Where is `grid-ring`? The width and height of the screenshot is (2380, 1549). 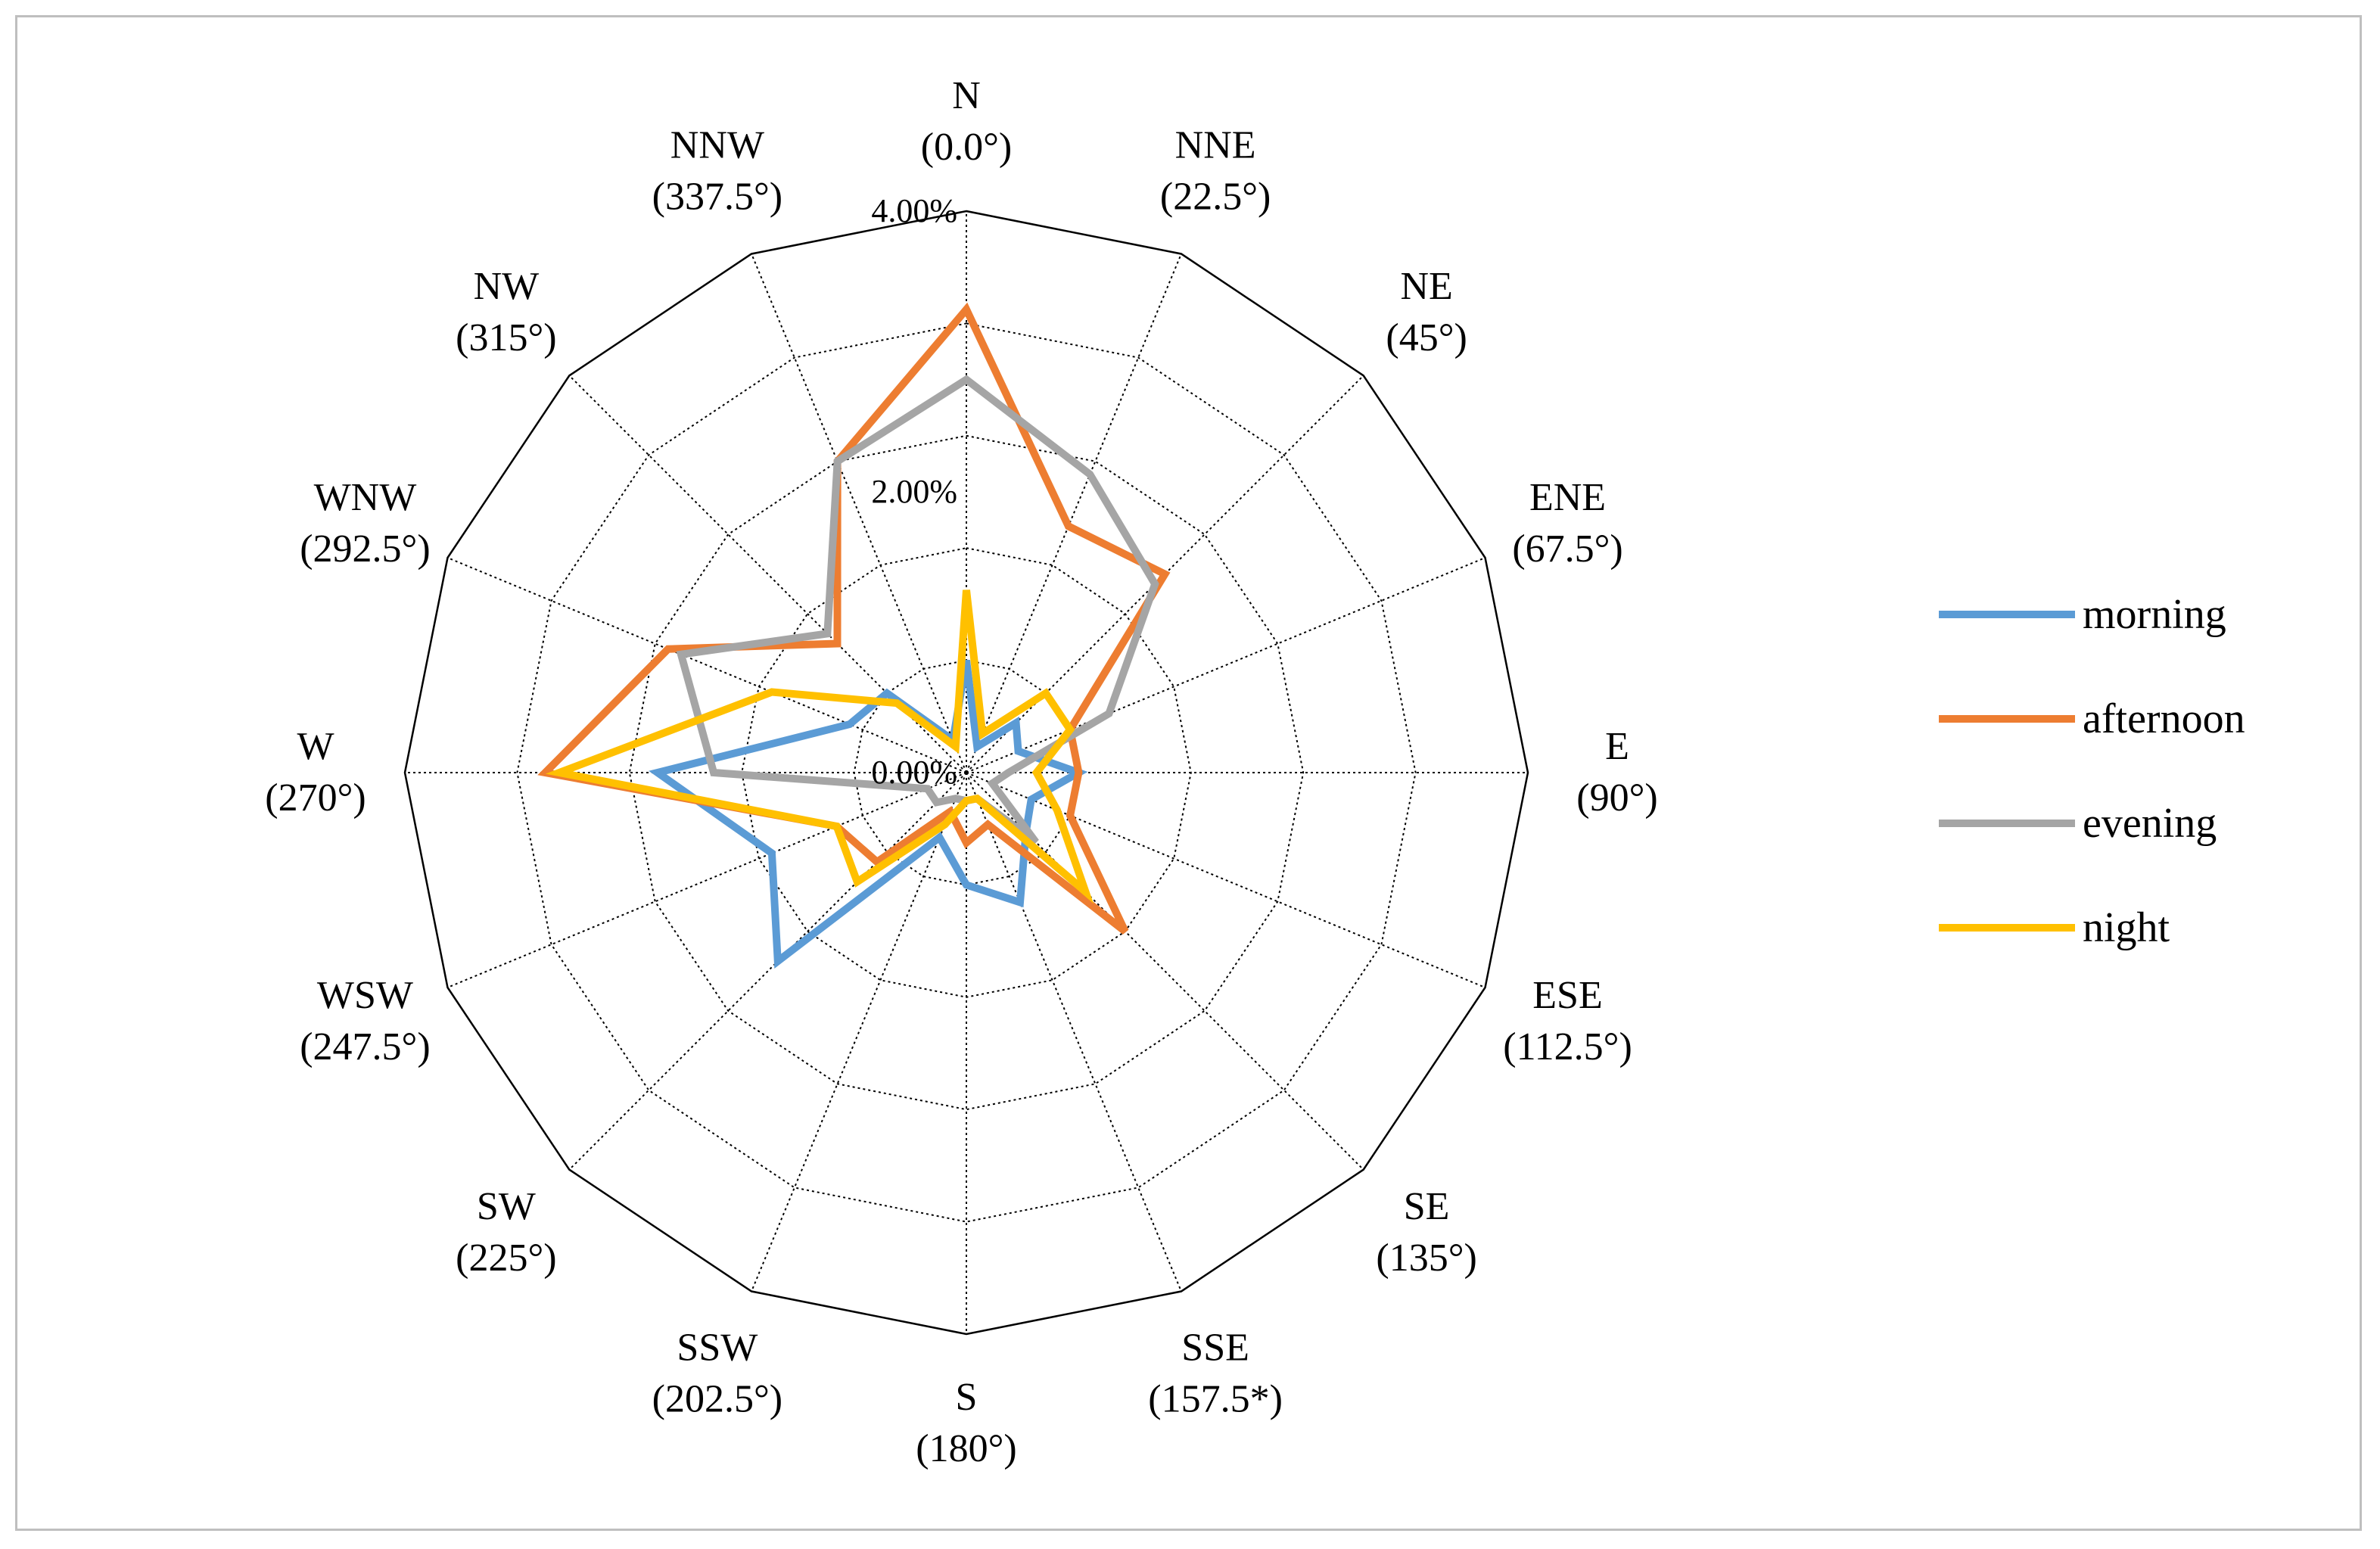
grid-ring is located at coordinates (966, 772).